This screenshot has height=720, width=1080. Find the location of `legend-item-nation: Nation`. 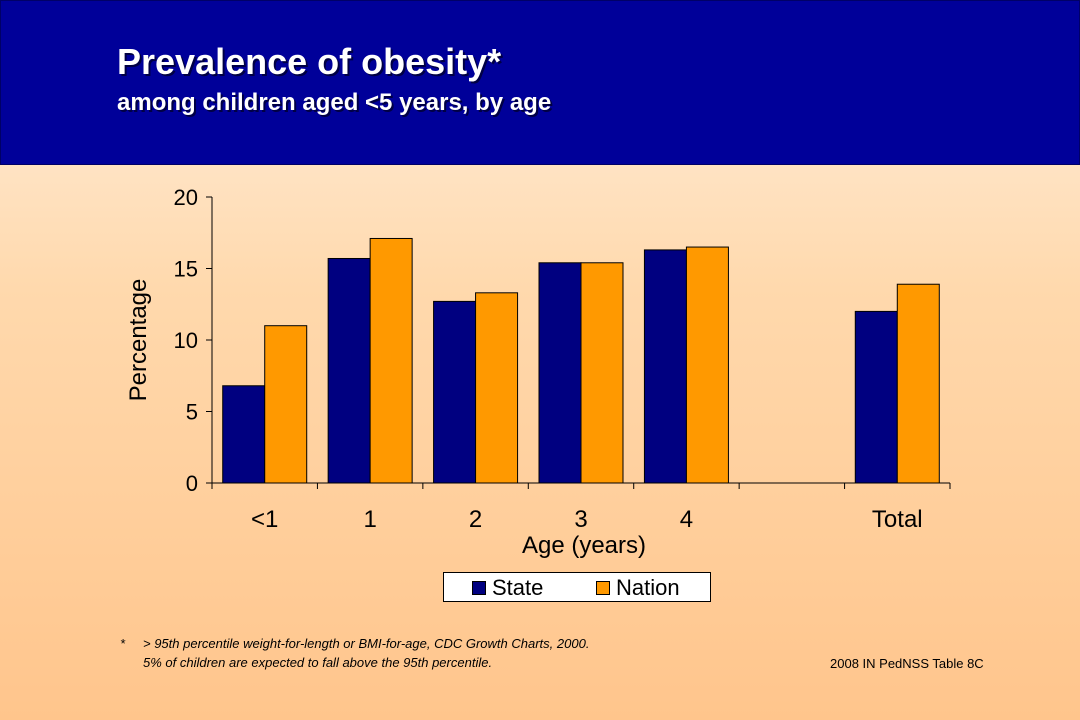

legend-item-nation: Nation is located at coordinates (638, 588).